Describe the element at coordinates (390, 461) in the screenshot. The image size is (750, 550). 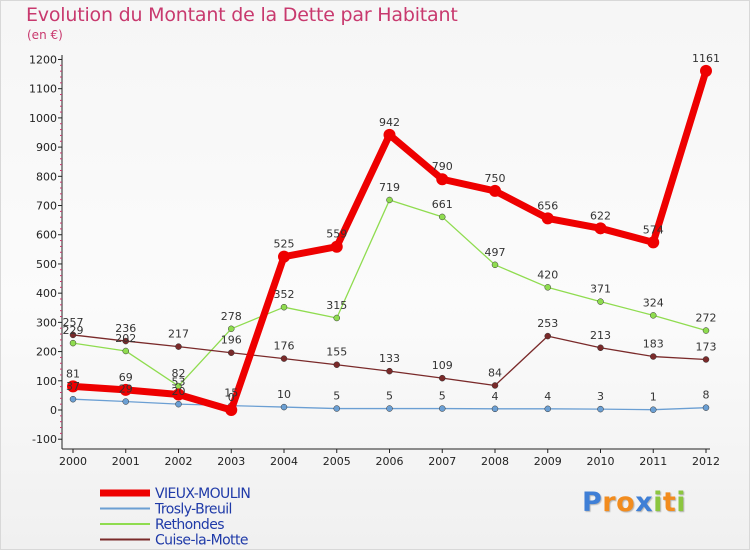
I see `x-tick-label: 2006` at that location.